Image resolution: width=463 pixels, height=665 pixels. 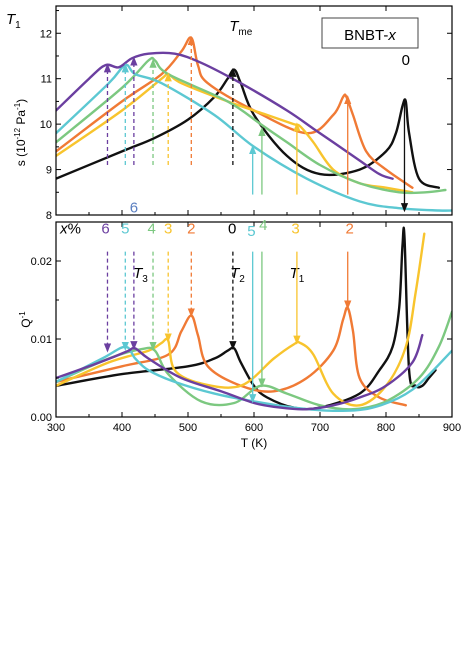 I want to click on x-tick-label: 800, so click(x=386, y=428).